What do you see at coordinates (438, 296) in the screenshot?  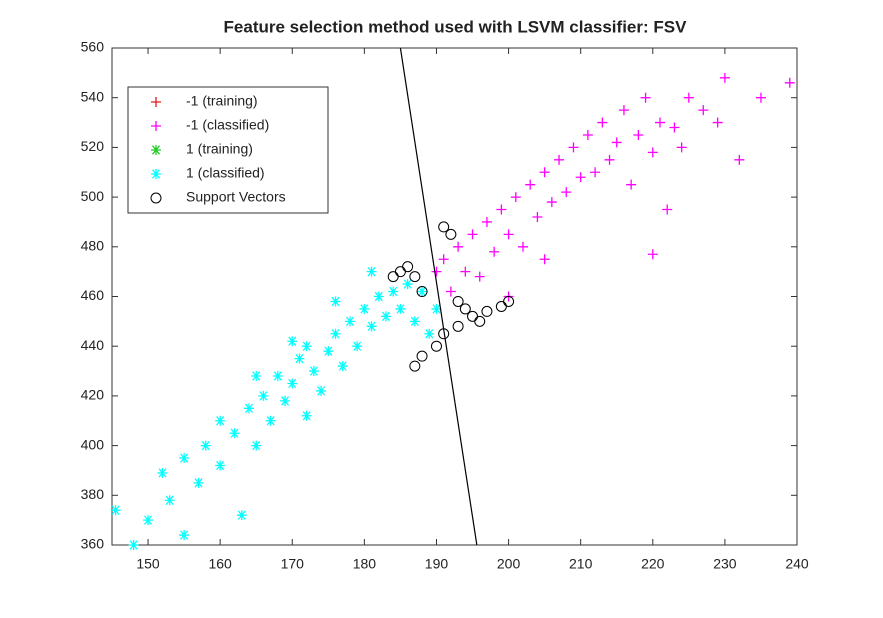 I see `decision-boundary` at bounding box center [438, 296].